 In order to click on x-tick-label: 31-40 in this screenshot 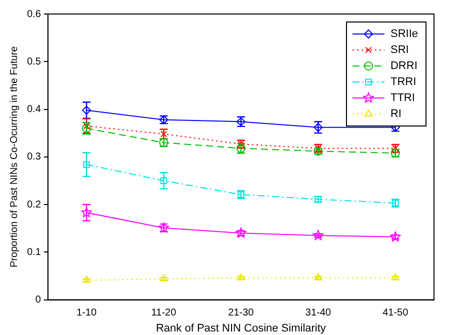, I will do `click(318, 313)`.